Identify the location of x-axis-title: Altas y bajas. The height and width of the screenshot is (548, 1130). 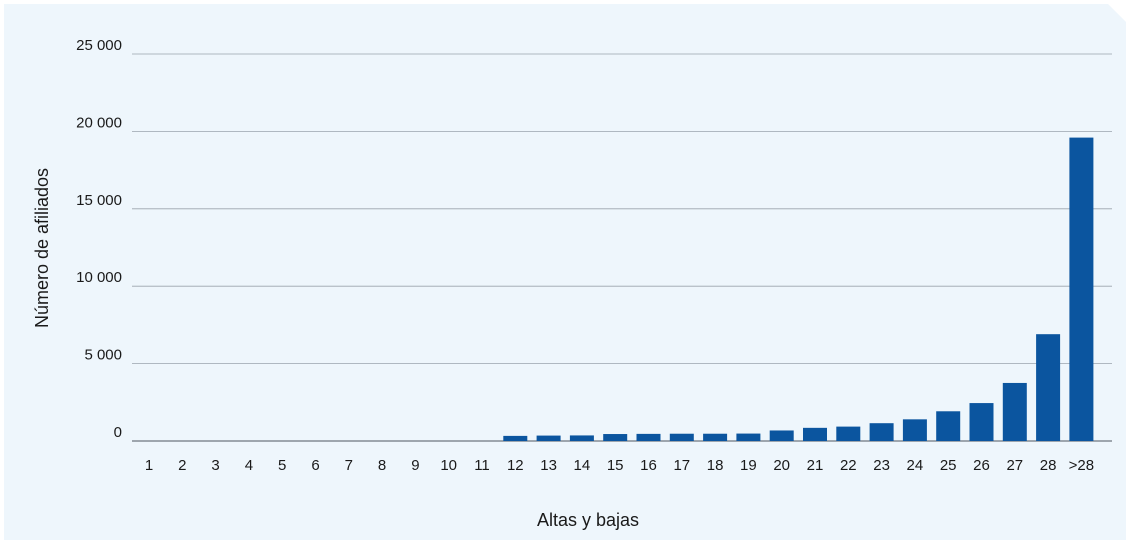
(588, 520).